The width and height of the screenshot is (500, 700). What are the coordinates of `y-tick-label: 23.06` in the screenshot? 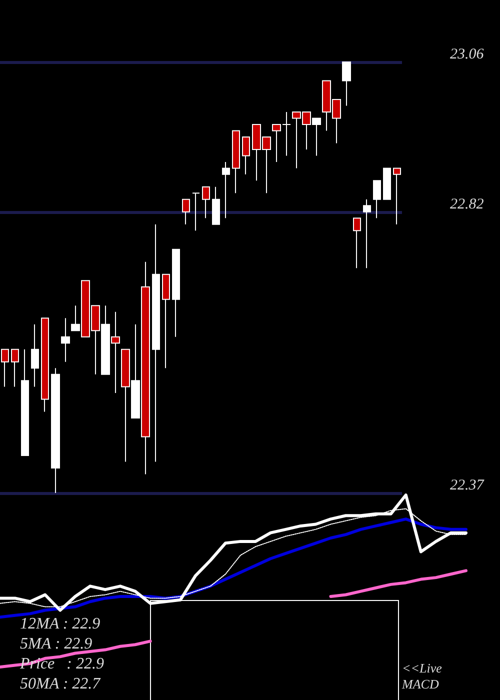 It's located at (467, 54).